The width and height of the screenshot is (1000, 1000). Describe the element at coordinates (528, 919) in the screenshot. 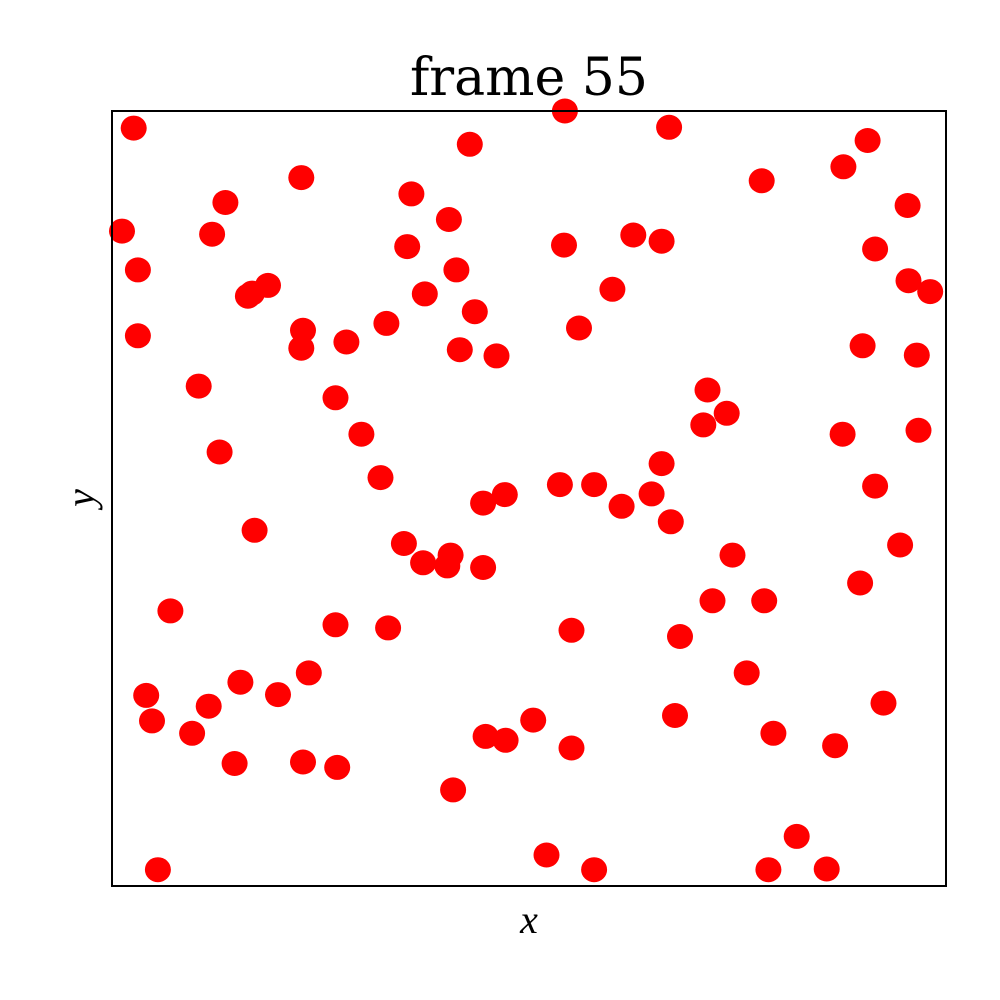

I see `x-axis-label: x` at that location.